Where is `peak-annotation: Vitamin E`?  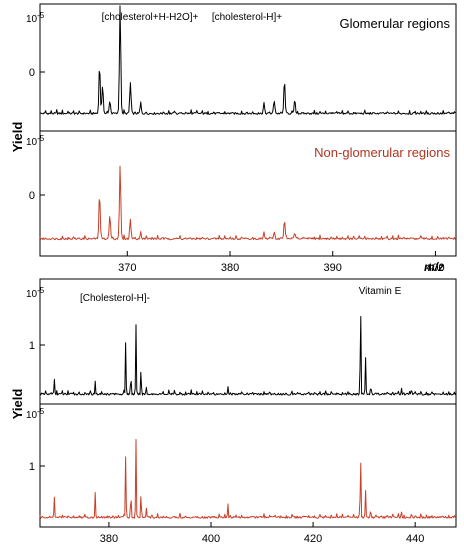 peak-annotation: Vitamin E is located at coordinates (380, 291).